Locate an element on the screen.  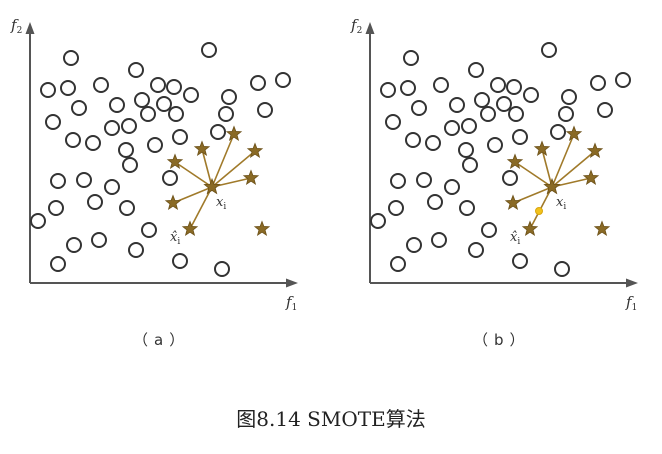
synthetic-sample is located at coordinates (539, 211).